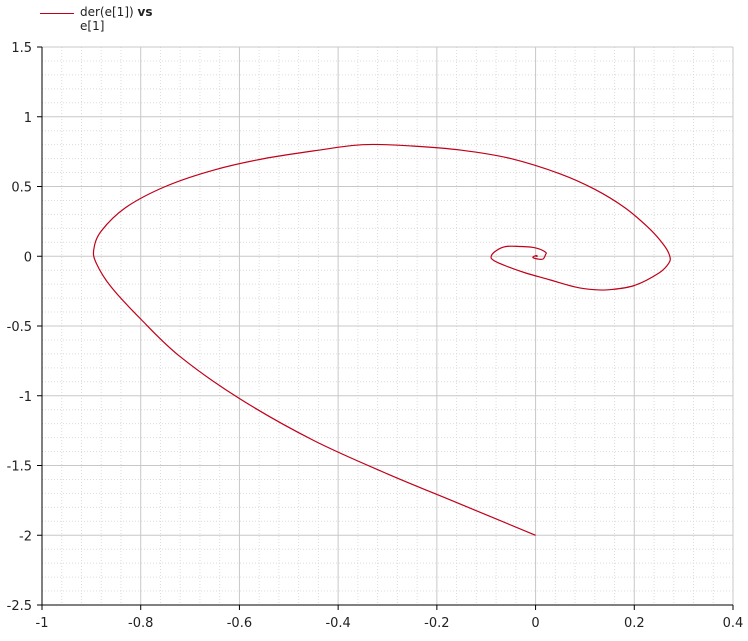  What do you see at coordinates (634, 623) in the screenshot?
I see `x-tick-label: 0.2` at bounding box center [634, 623].